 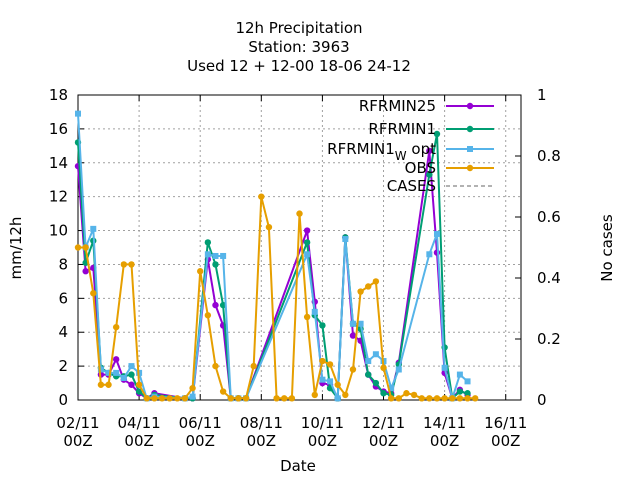 What do you see at coordinates (444, 423) in the screenshot?
I see `x-tick-label: 14/11` at bounding box center [444, 423].